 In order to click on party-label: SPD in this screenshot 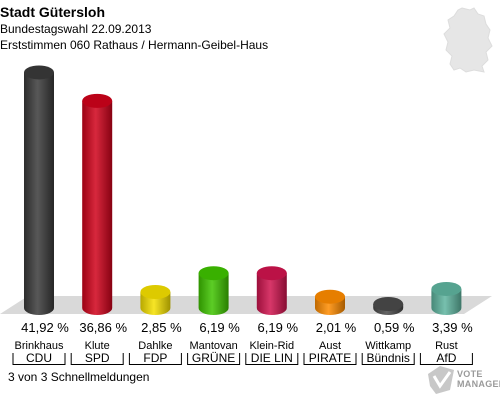, I will do `click(97, 358)`.